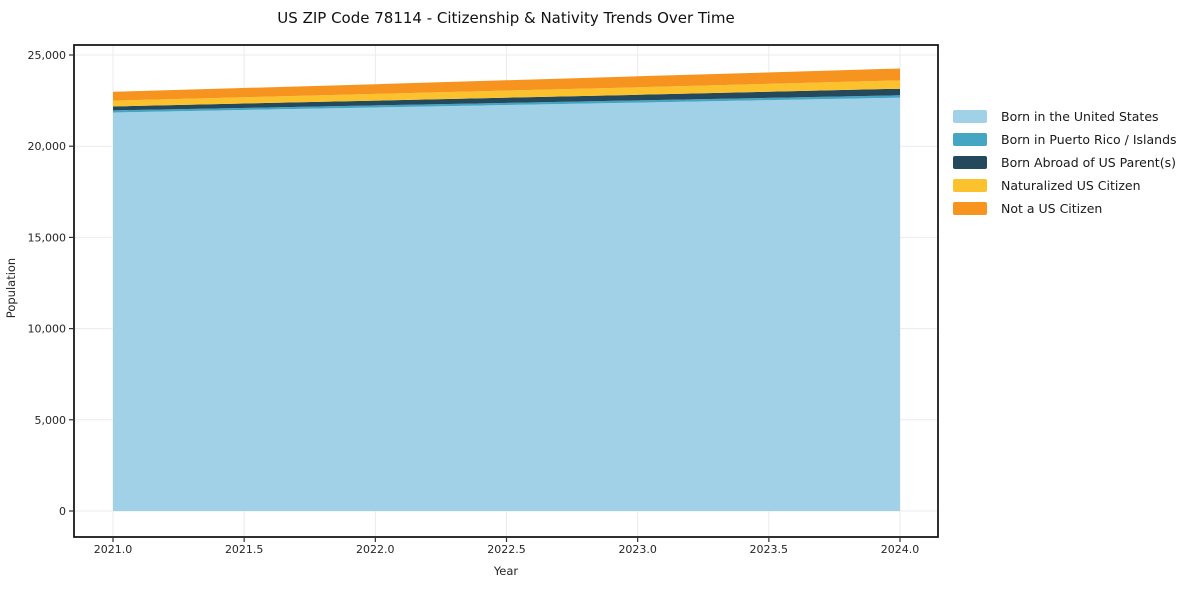  Describe the element at coordinates (1088, 162) in the screenshot. I see `legend-label: Born Abroad of US Parent(s)` at that location.